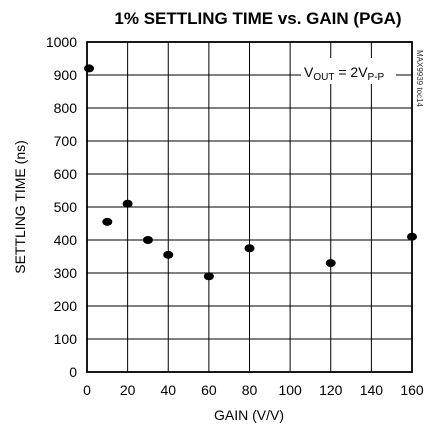 This screenshot has height=432, width=425. Describe the element at coordinates (66, 75) in the screenshot. I see `y-tick-label: 900` at that location.